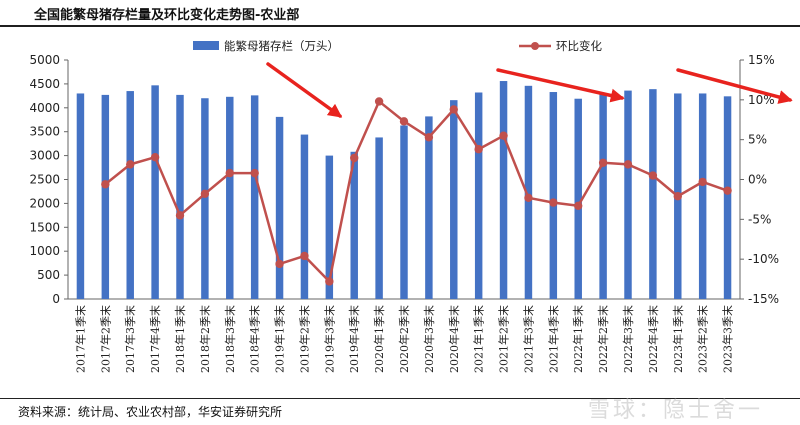 The image size is (800, 425). What do you see at coordinates (454, 339) in the screenshot?
I see `x-tick-label: 2020年4季末` at bounding box center [454, 339].